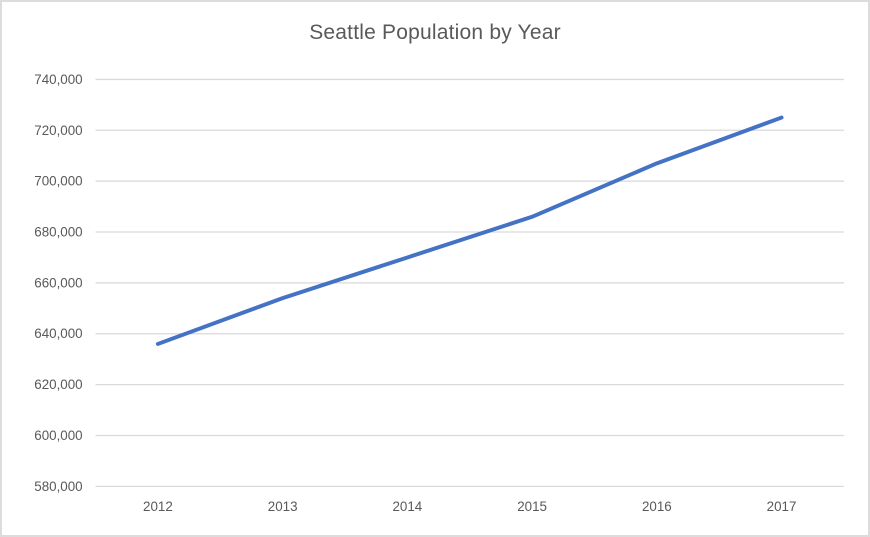 The image size is (870, 537). Describe the element at coordinates (532, 506) in the screenshot. I see `x-tick-label: 2015` at that location.